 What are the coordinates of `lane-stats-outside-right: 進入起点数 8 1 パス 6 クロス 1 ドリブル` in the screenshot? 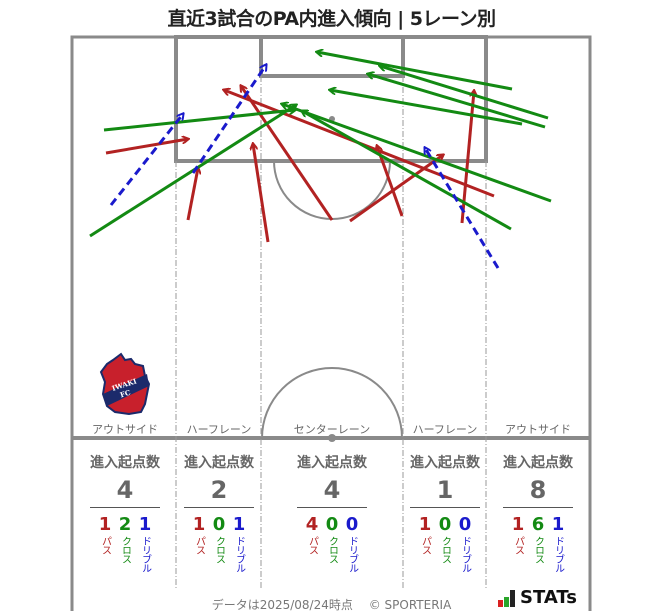 It's located at (538, 512).